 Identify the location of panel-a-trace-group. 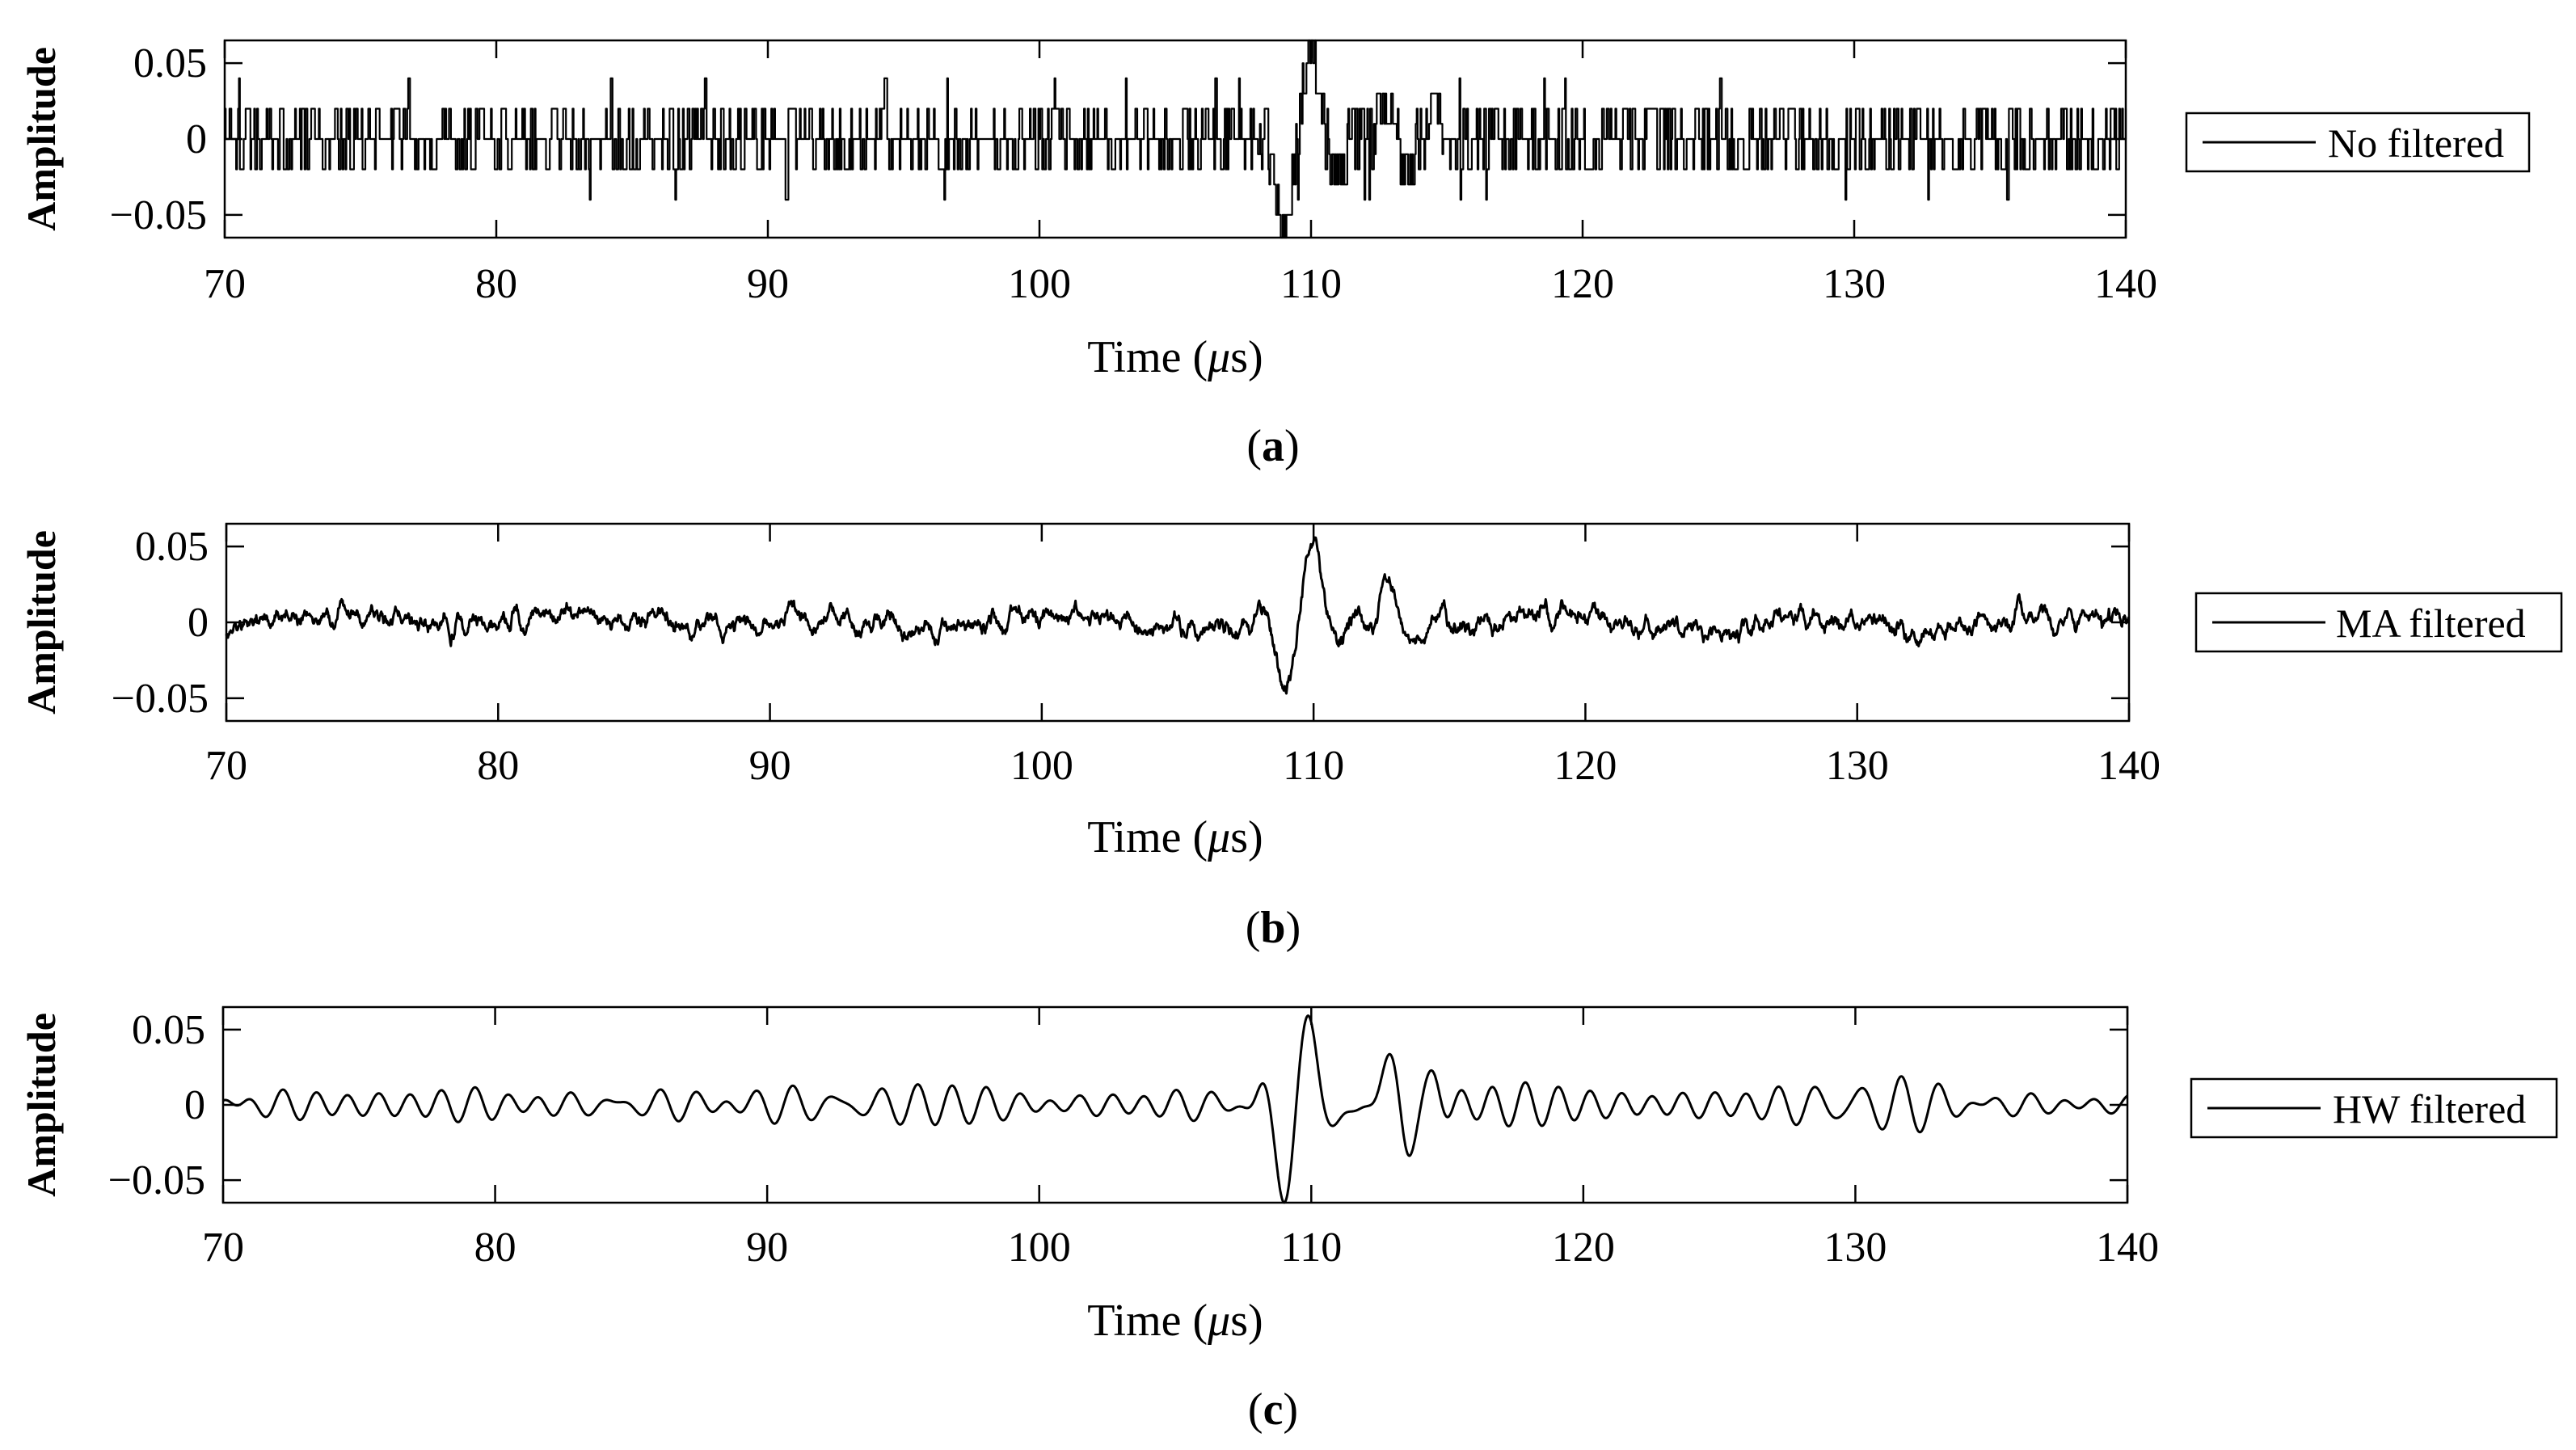
(1176, 139).